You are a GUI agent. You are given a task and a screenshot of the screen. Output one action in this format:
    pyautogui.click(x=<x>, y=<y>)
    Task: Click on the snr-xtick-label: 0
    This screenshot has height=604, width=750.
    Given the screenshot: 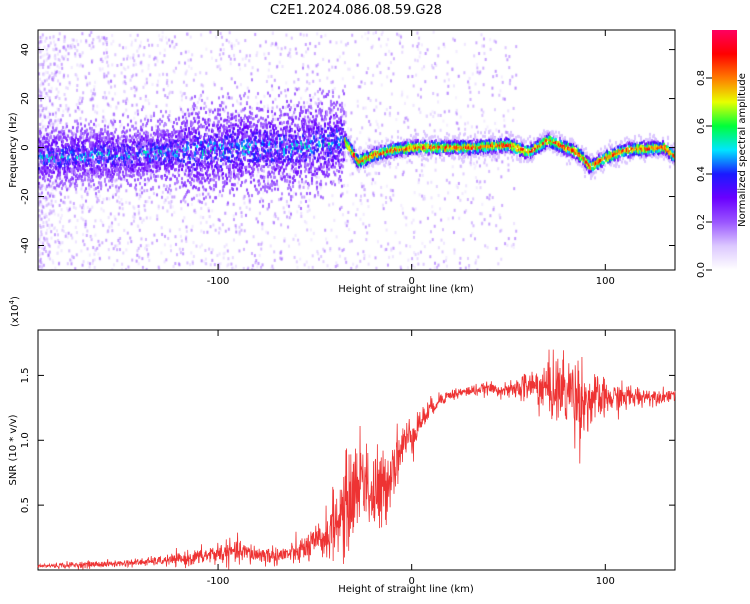 What is the action you would take?
    pyautogui.click(x=411, y=581)
    